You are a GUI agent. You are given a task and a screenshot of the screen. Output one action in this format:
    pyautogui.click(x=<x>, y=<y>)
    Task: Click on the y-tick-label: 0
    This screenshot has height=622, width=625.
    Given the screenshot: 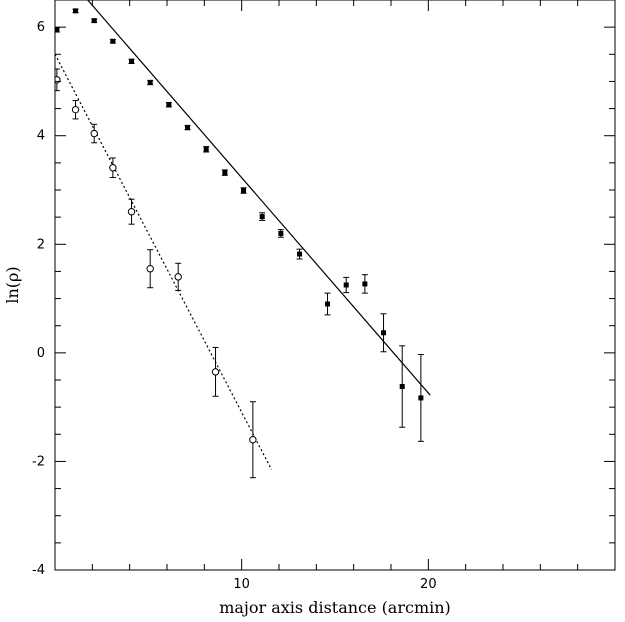 What is the action you would take?
    pyautogui.click(x=41, y=353)
    